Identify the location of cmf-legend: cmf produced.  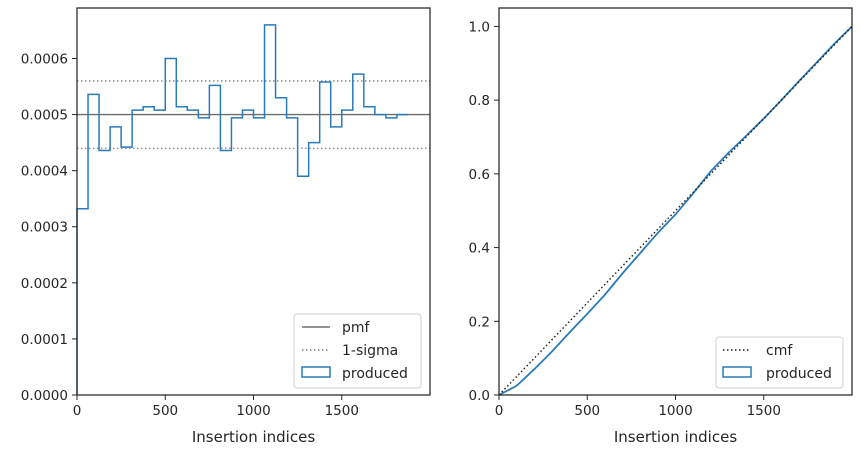
(779, 362).